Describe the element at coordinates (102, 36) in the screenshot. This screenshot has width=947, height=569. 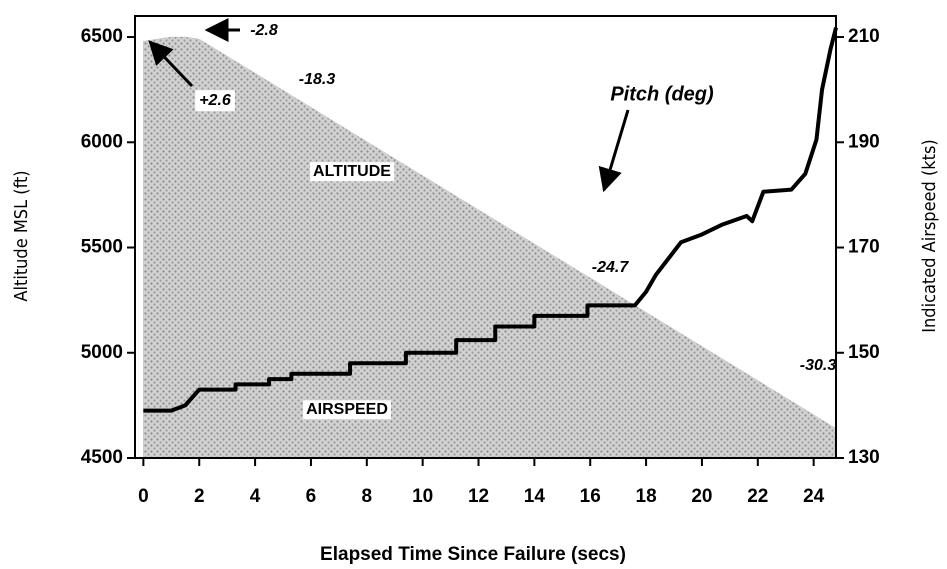
I see `y-tick-label: 6500` at that location.